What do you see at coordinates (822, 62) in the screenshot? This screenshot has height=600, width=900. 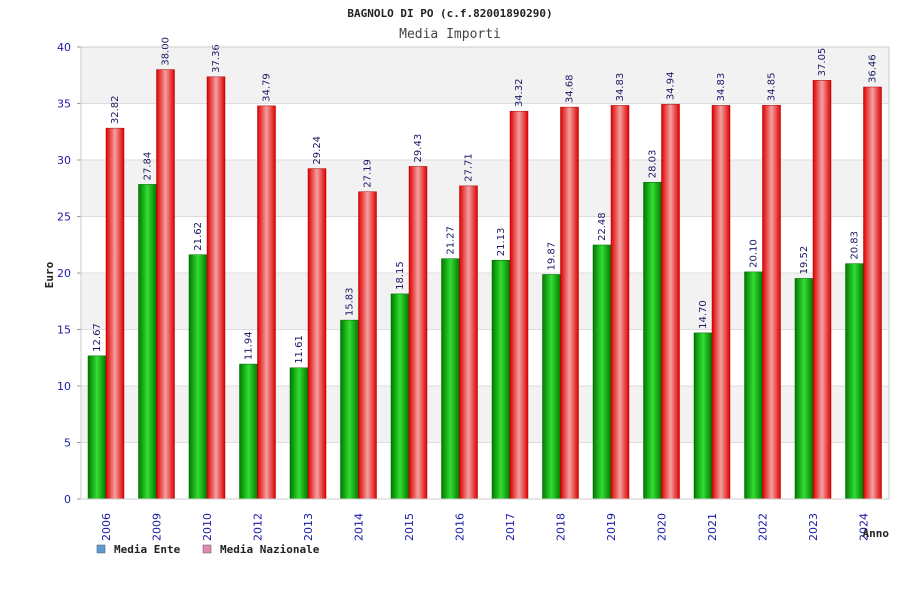 I see `data-label: 37.05` at bounding box center [822, 62].